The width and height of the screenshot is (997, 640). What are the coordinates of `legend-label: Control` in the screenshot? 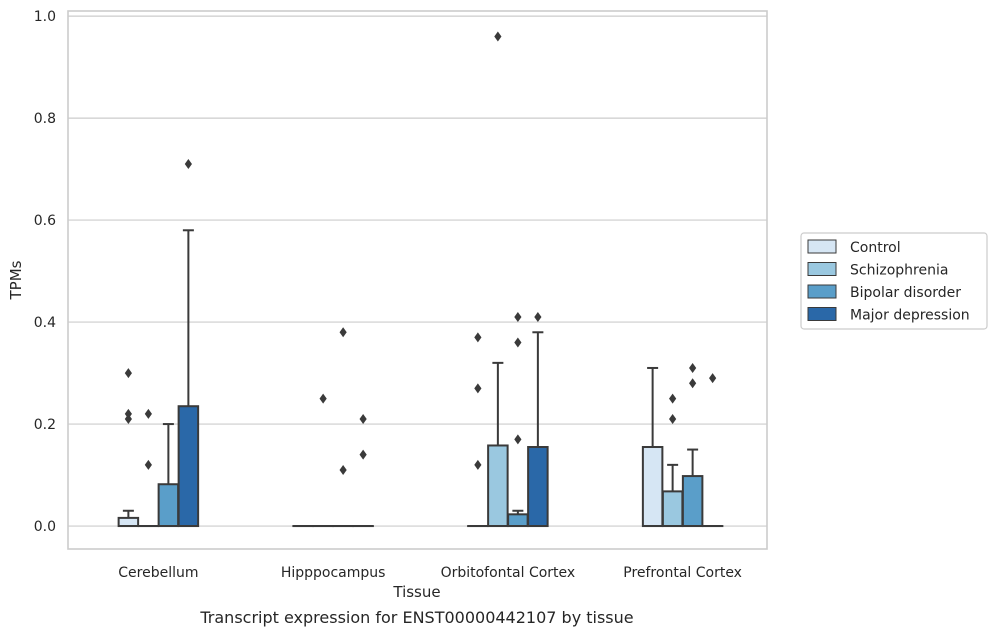 It's located at (875, 248).